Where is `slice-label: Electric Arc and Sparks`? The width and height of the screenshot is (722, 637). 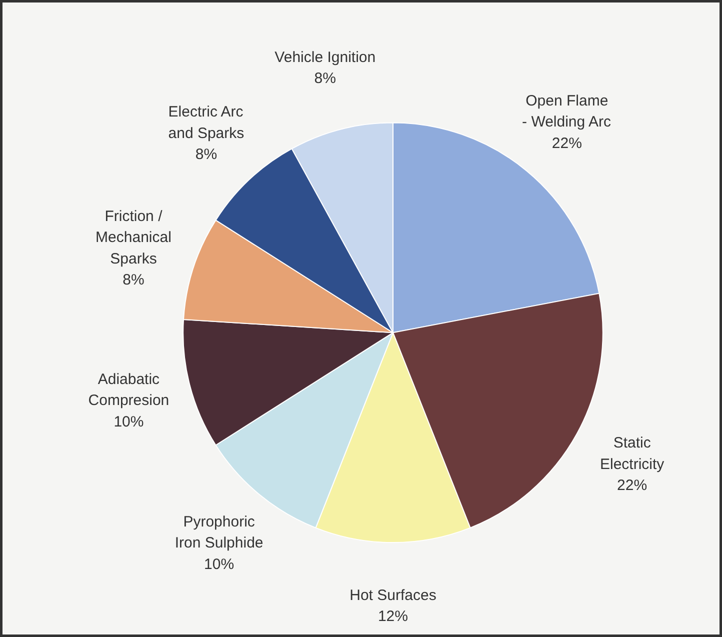 slice-label: Electric Arc and Sparks is located at coordinates (206, 123).